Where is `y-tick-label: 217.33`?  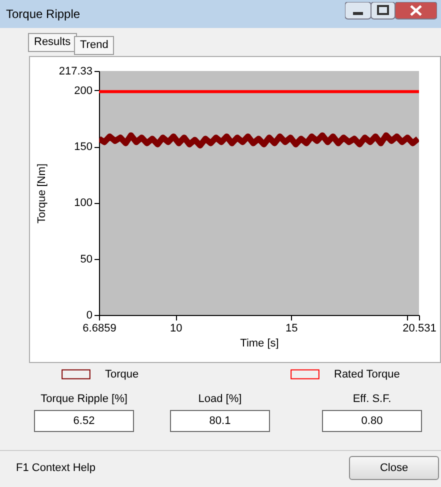
y-tick-label: 217.33 is located at coordinates (75, 72).